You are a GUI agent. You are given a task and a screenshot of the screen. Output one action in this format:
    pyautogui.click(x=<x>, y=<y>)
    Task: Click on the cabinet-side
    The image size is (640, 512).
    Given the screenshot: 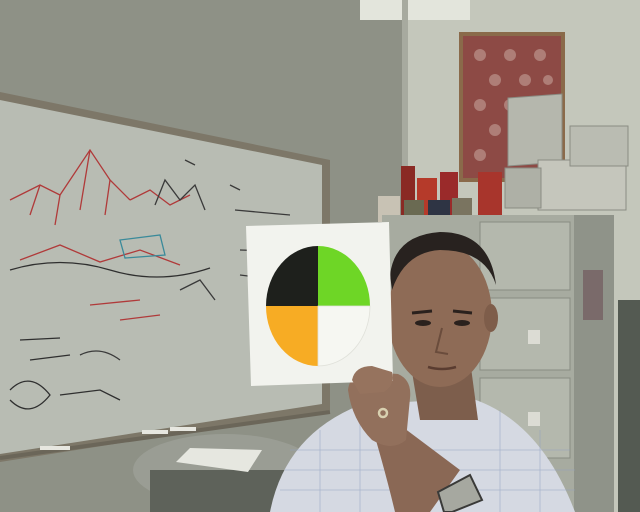 What is the action you would take?
    pyautogui.click(x=594, y=363)
    